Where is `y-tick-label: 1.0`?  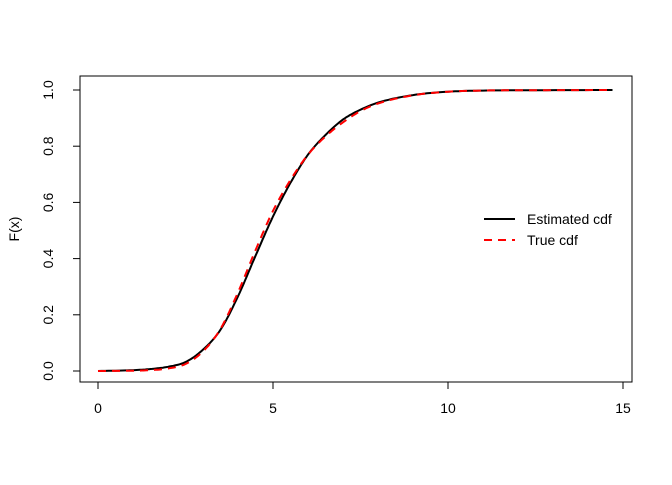 y-tick-label: 1.0 is located at coordinates (48, 90).